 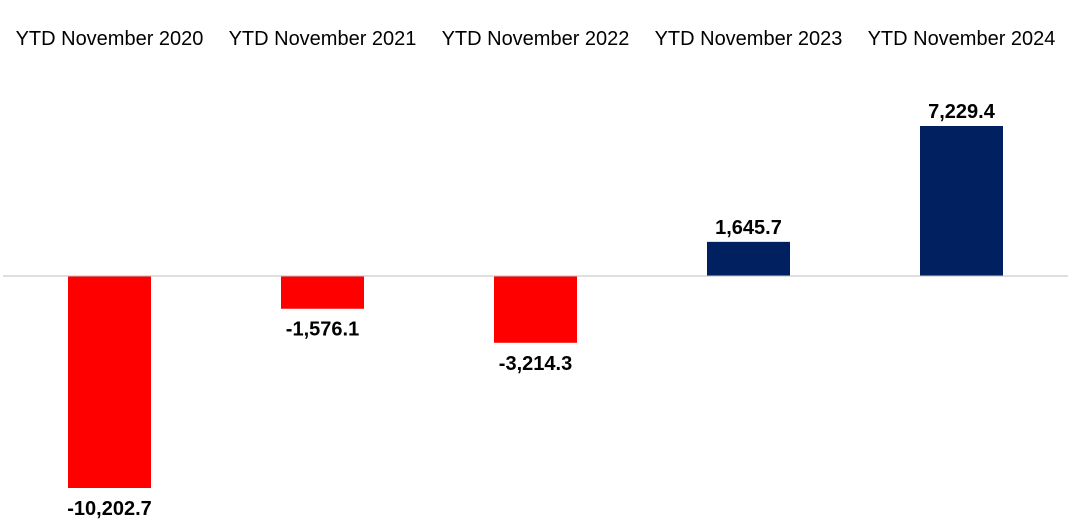 I want to click on data-label: 1,645.7, so click(x=748, y=228).